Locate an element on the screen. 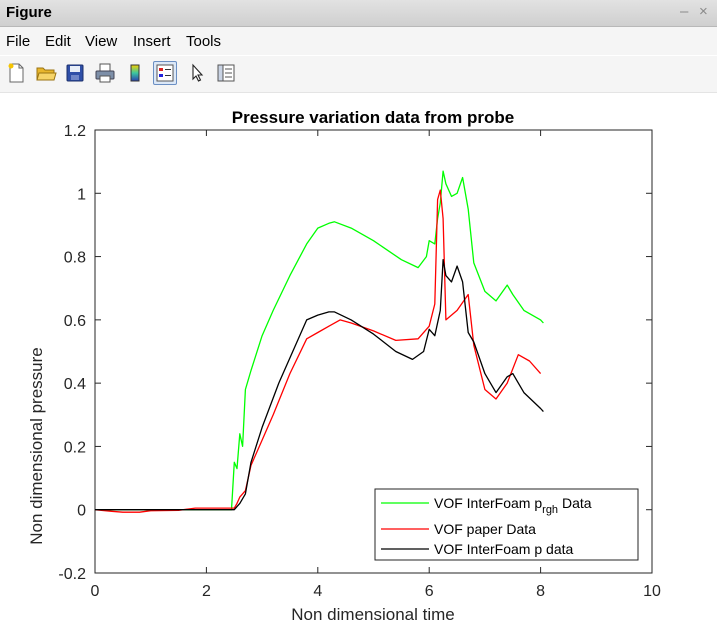 This screenshot has height=637, width=717. x-tick-label: 8 is located at coordinates (540, 591).